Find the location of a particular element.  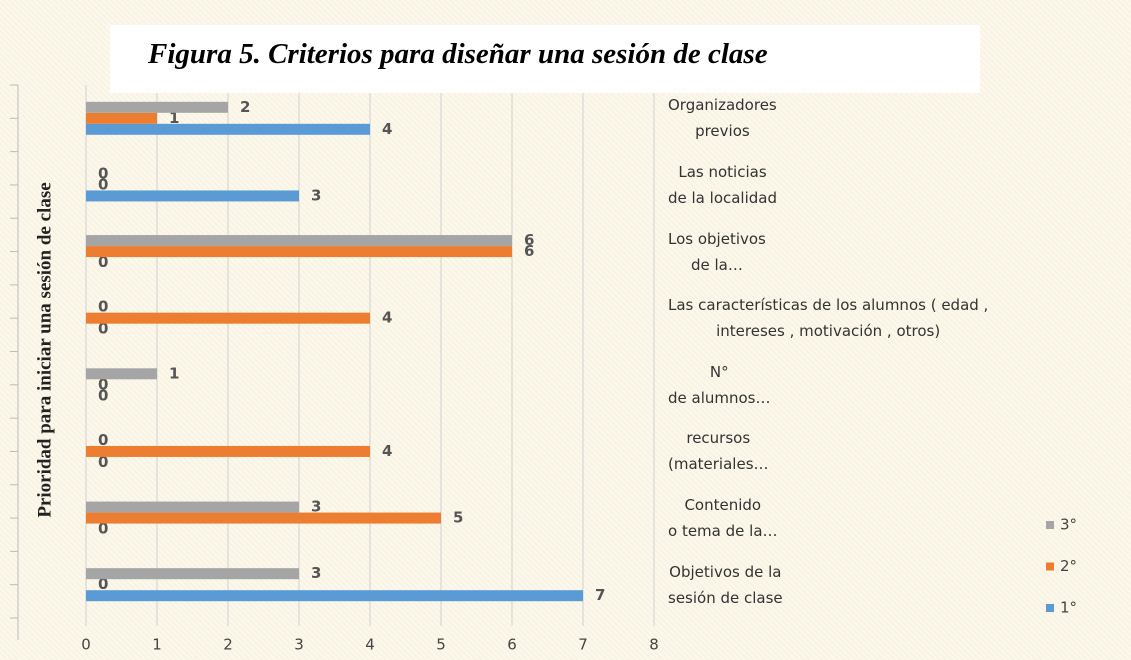

x-tick-label: 5 is located at coordinates (441, 645).